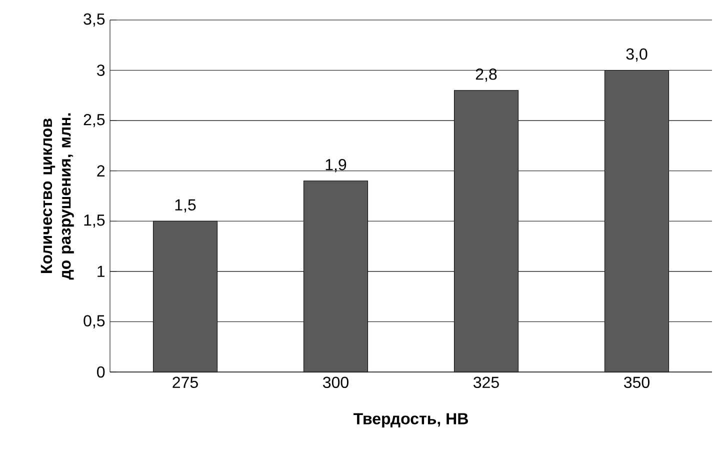 The image size is (723, 464). I want to click on x-tick-label: 350, so click(637, 382).